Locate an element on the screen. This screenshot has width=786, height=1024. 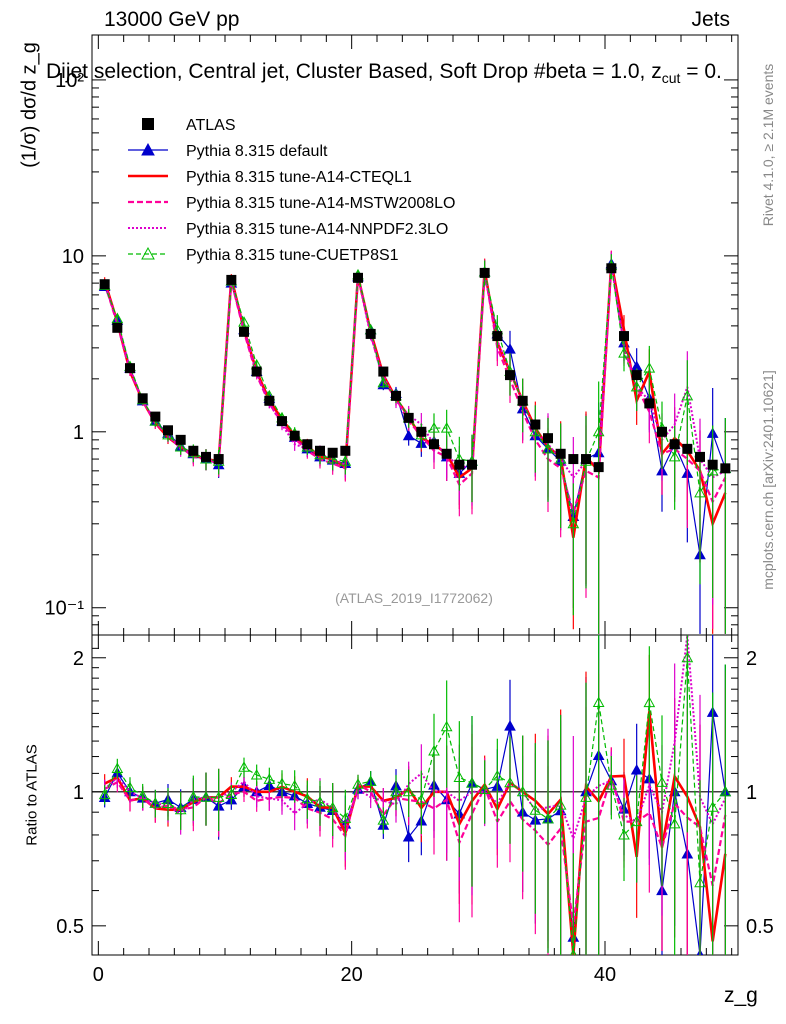
selection-sub: cut is located at coordinates (671, 78).